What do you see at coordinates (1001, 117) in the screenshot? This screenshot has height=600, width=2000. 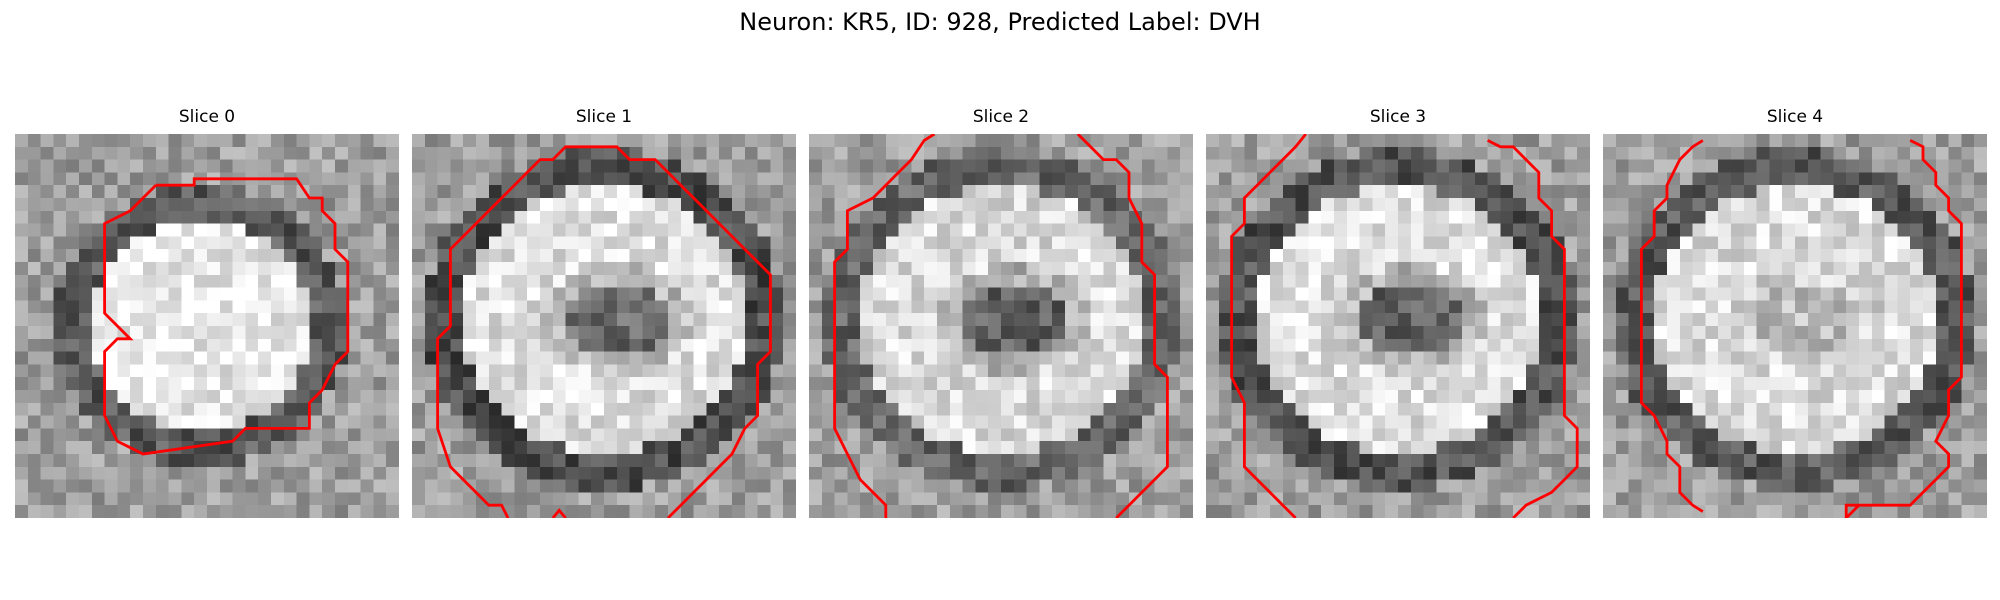 I see `slice-title: Slice 2` at bounding box center [1001, 117].